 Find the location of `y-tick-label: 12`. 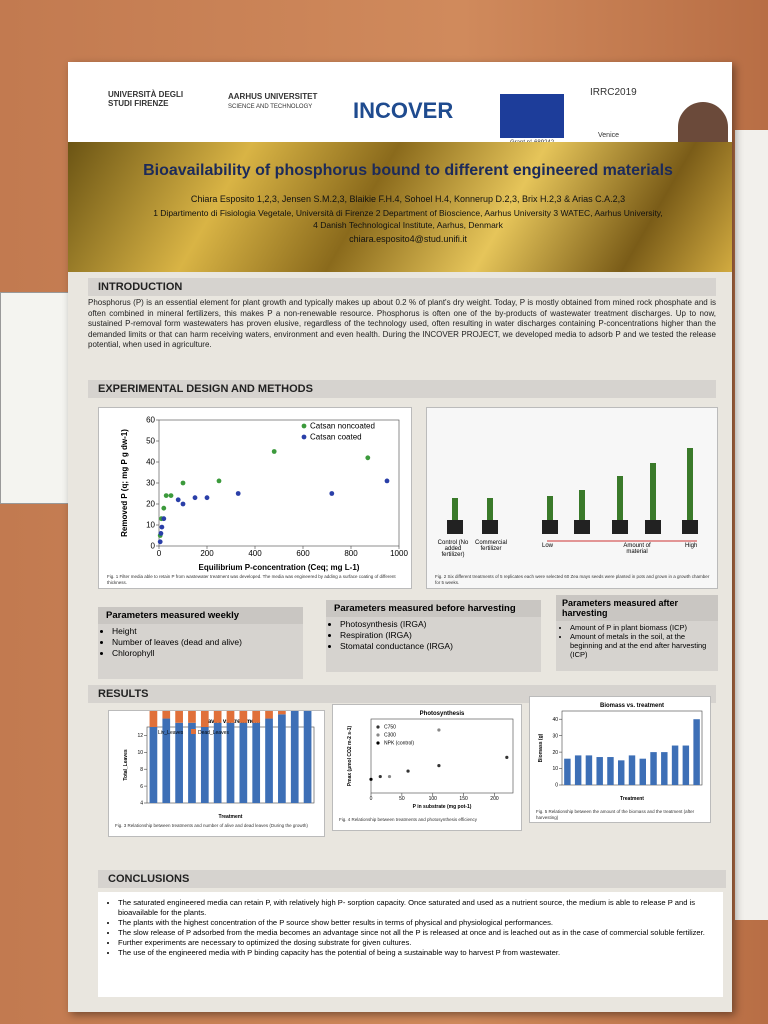

y-tick-label: 12 is located at coordinates (140, 736).